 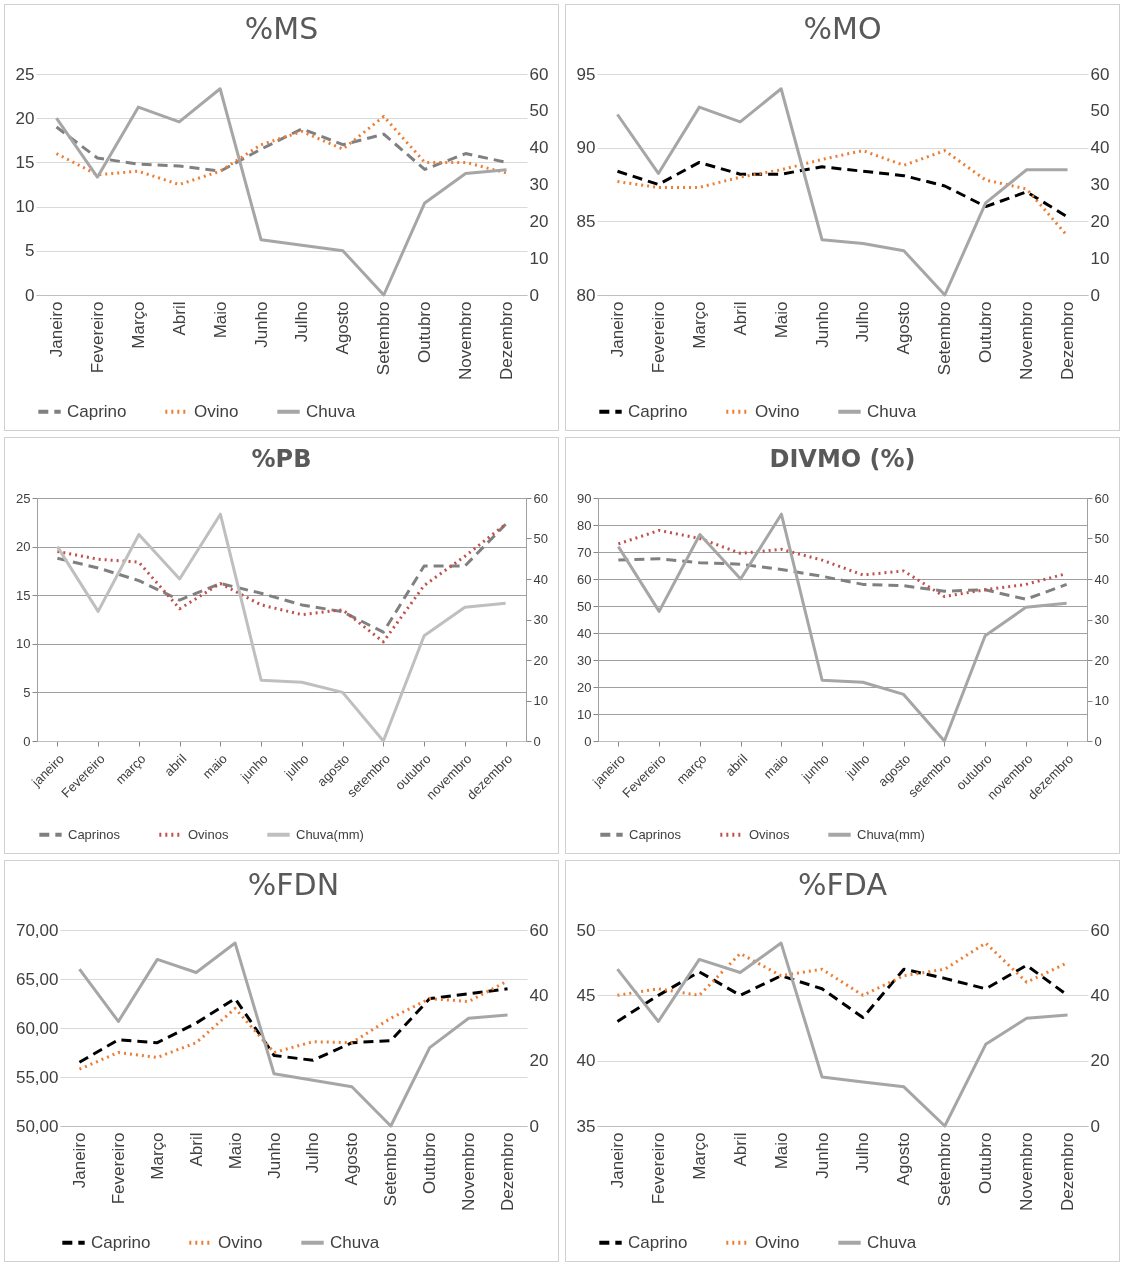 I want to click on x-tick-label: abril, so click(x=736, y=765).